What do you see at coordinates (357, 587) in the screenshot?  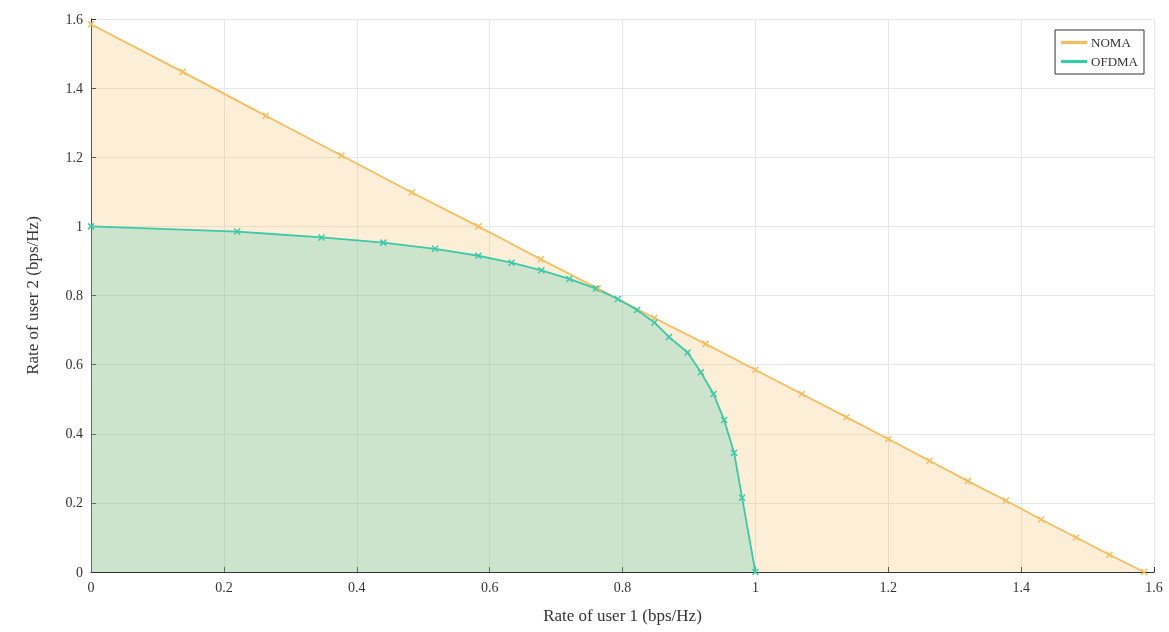 I see `x-tick-label: 0.4` at bounding box center [357, 587].